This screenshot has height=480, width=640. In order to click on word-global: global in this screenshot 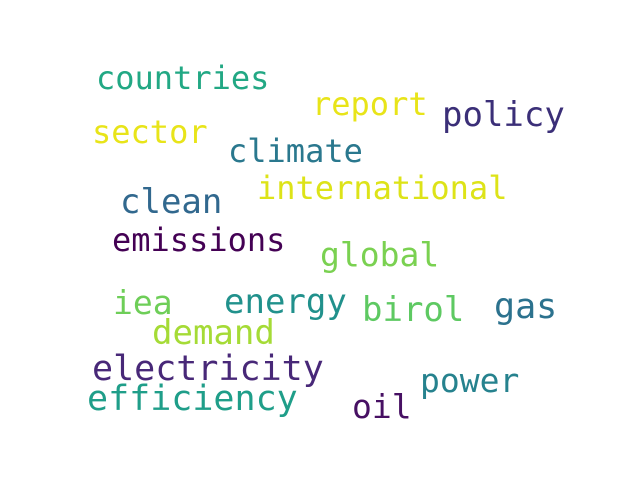, I will do `click(380, 254)`.